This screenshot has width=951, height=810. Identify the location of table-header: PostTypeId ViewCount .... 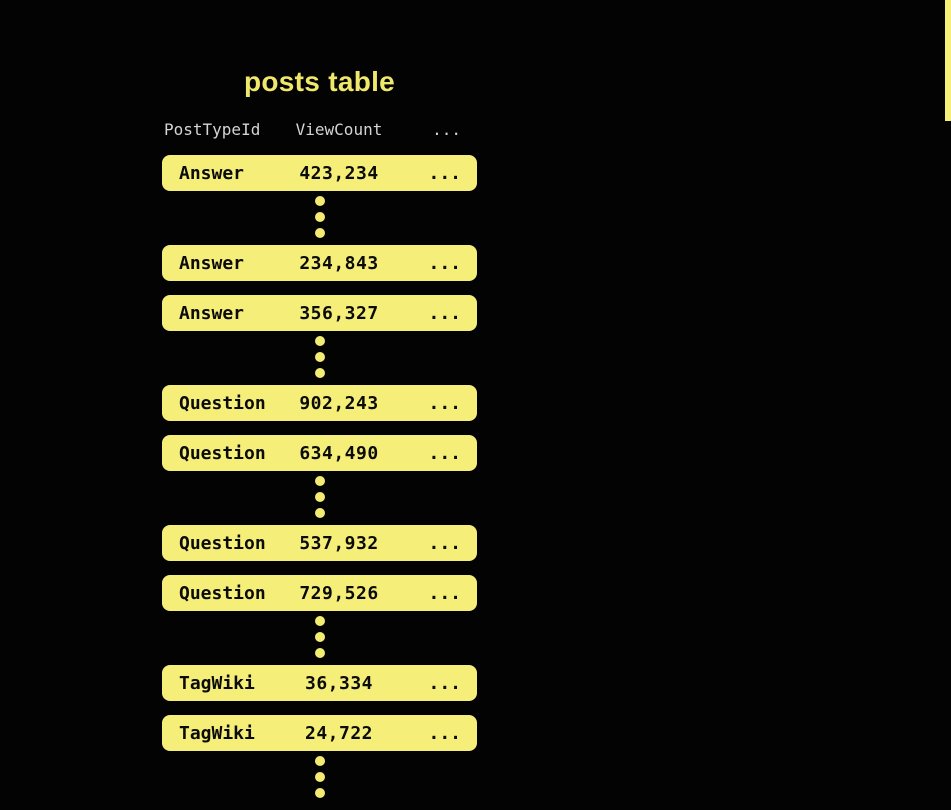
(319, 129).